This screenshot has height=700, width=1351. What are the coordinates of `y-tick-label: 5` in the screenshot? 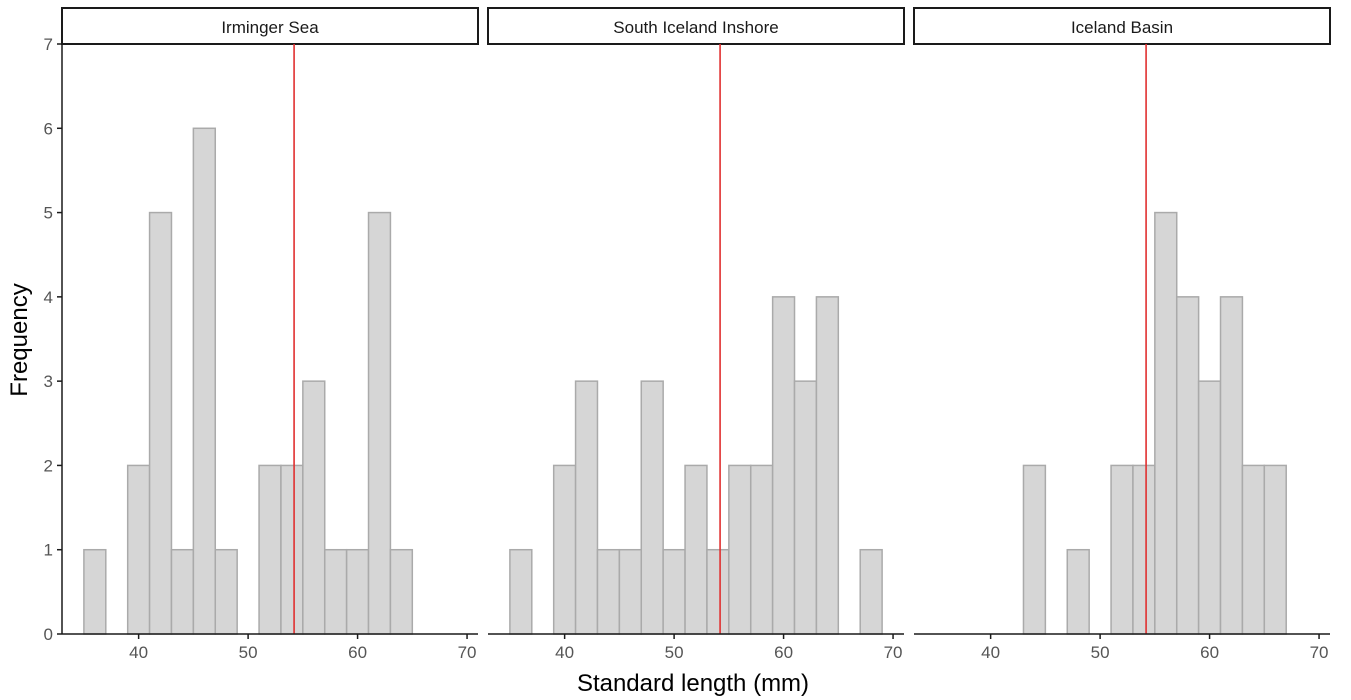 It's located at (48, 213).